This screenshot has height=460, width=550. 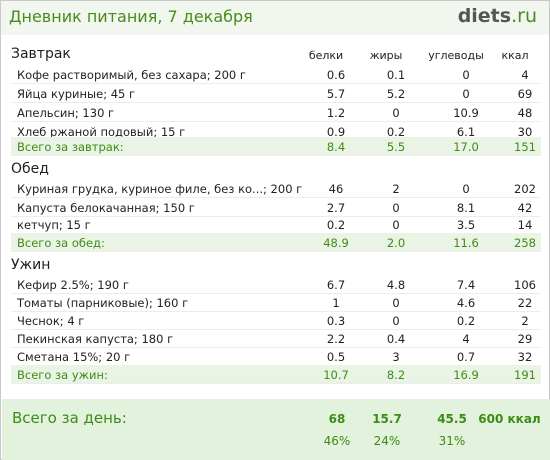 I want to click on logo-main: diets, so click(x=484, y=16).